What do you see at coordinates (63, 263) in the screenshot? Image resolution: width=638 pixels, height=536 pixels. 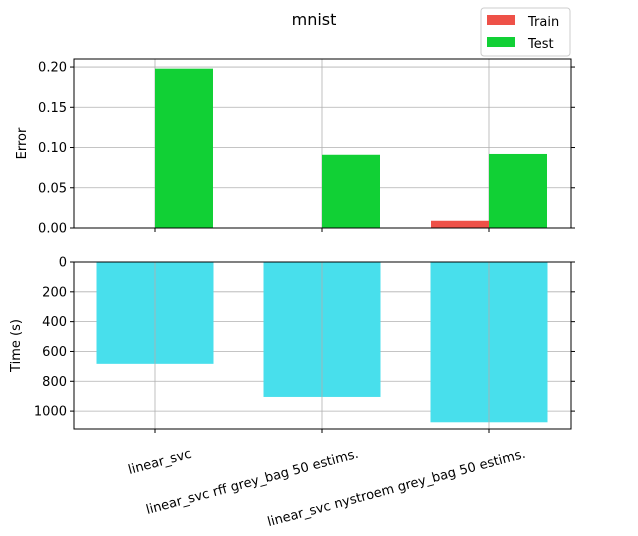 I see `time-ytick-label: 0` at bounding box center [63, 263].